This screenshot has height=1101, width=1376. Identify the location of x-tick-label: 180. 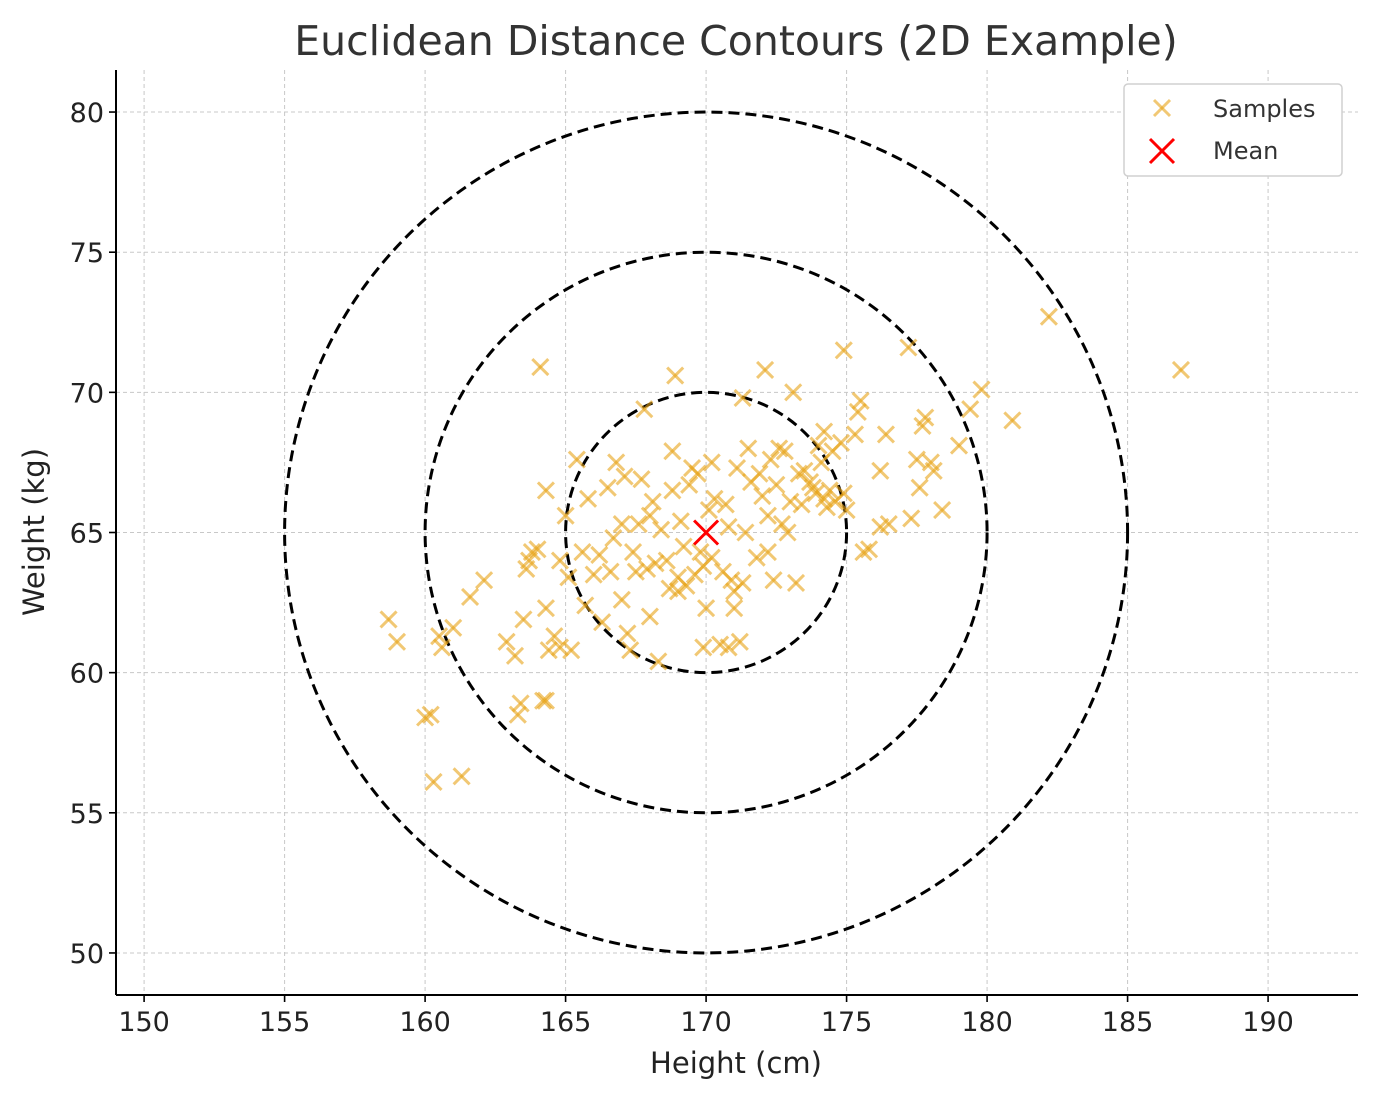
(987, 1022).